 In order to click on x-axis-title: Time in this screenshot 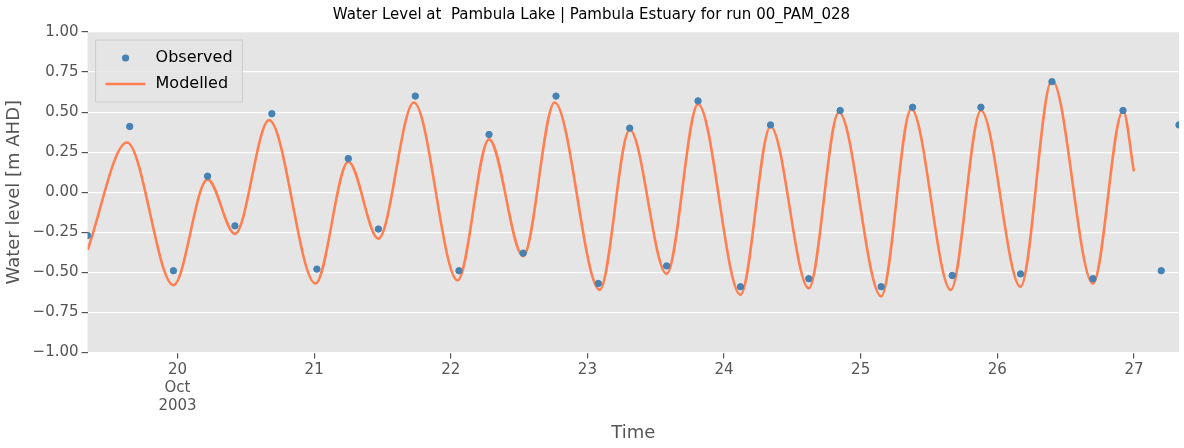, I will do `click(633, 431)`.